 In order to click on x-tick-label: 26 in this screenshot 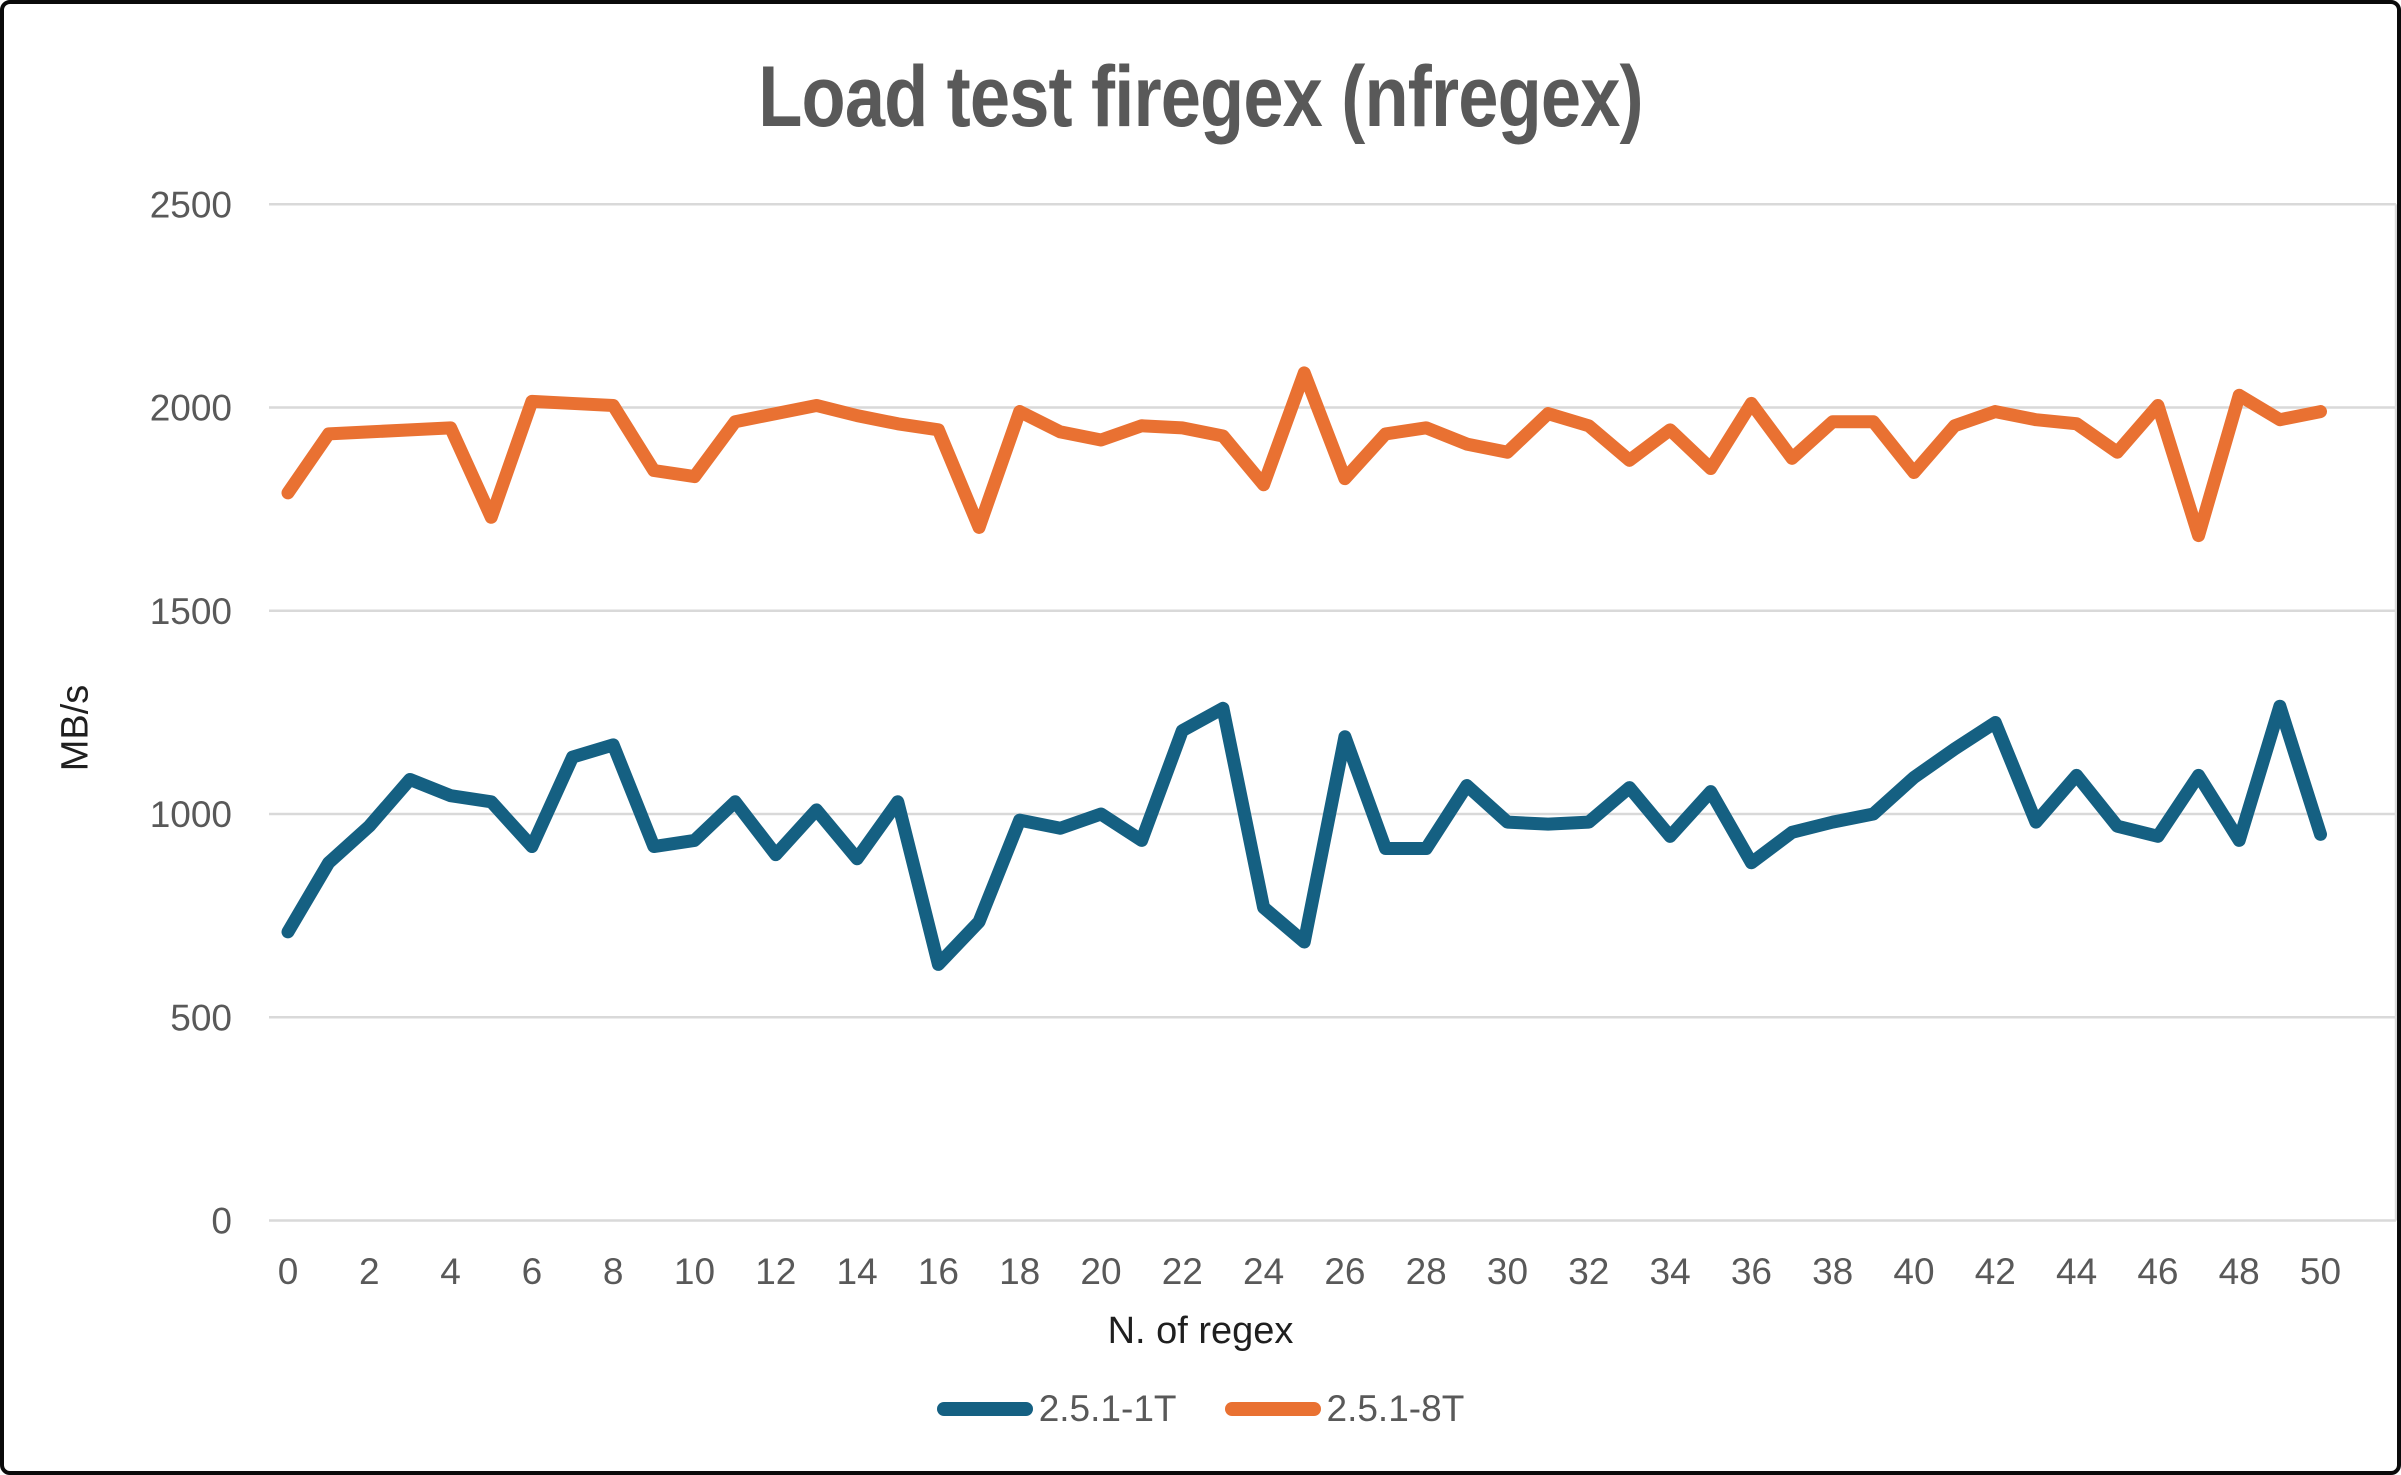, I will do `click(1344, 1271)`.